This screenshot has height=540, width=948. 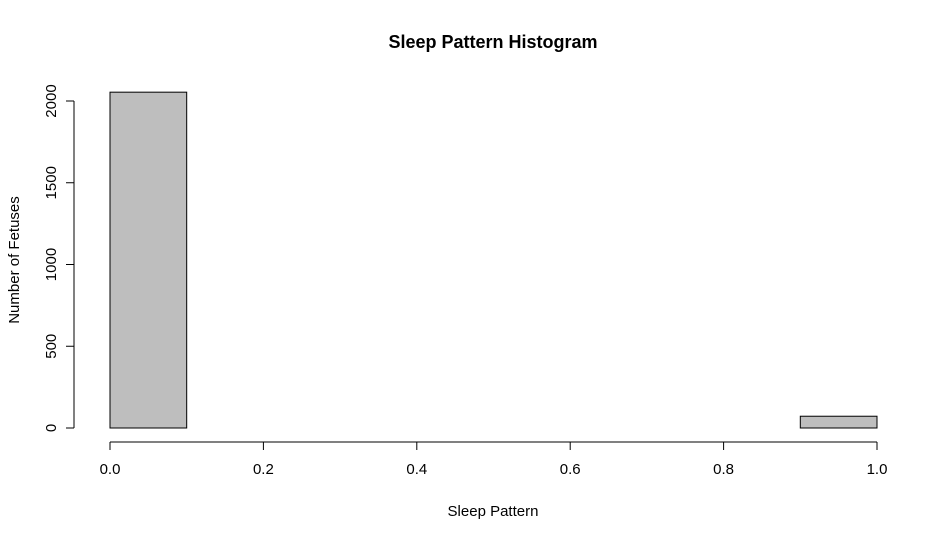 What do you see at coordinates (51, 100) in the screenshot?
I see `y-tick-label: 2000` at bounding box center [51, 100].